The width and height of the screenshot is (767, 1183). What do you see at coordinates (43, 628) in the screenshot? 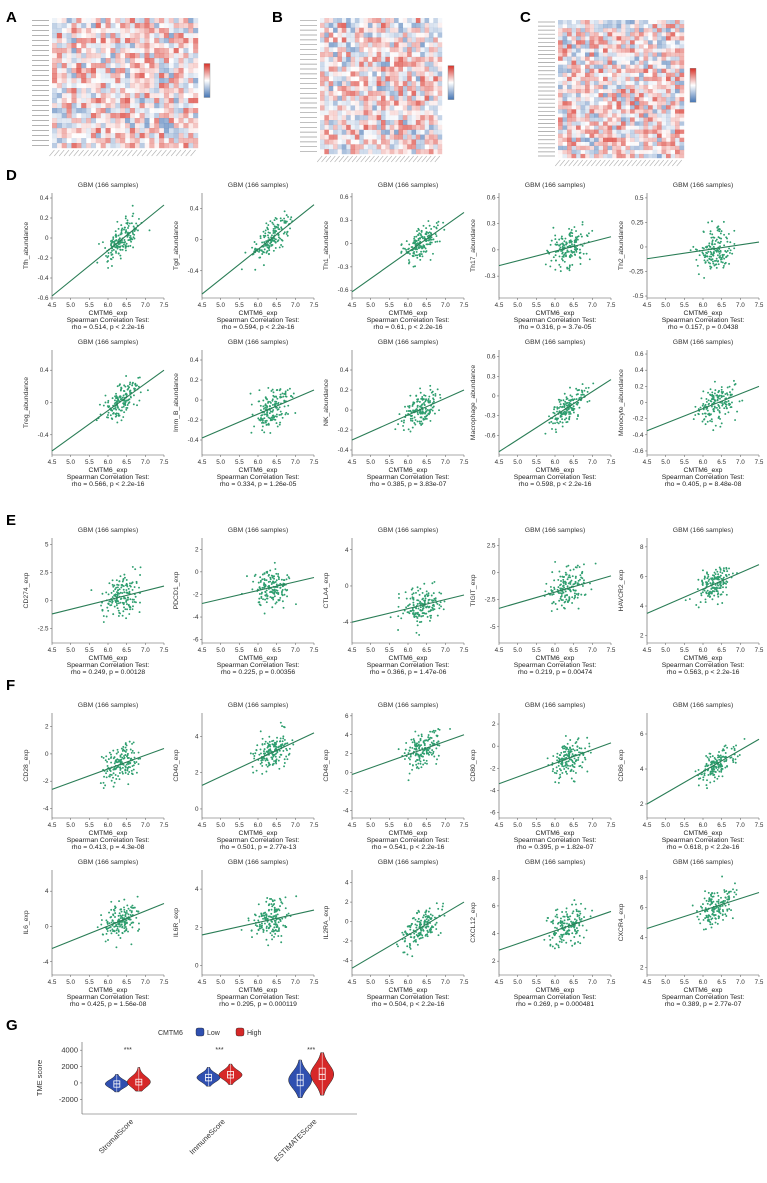
I see `y-tick-label: -2.5` at bounding box center [43, 628].